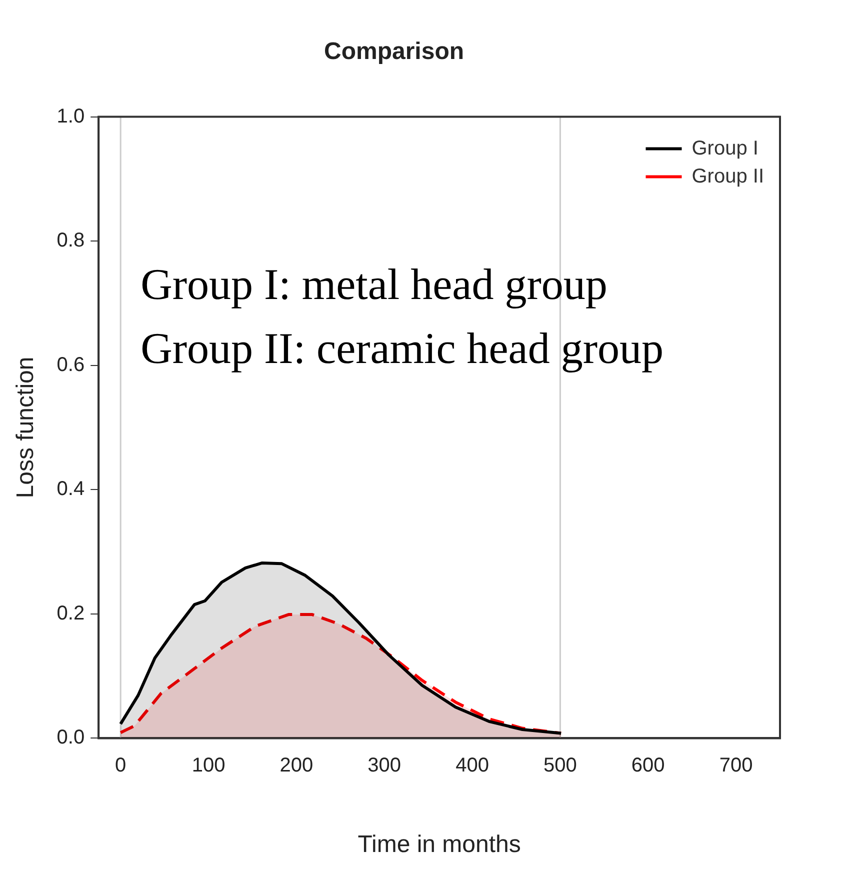 The height and width of the screenshot is (882, 858). What do you see at coordinates (439, 844) in the screenshot?
I see `x-axis-title: Time in months` at bounding box center [439, 844].